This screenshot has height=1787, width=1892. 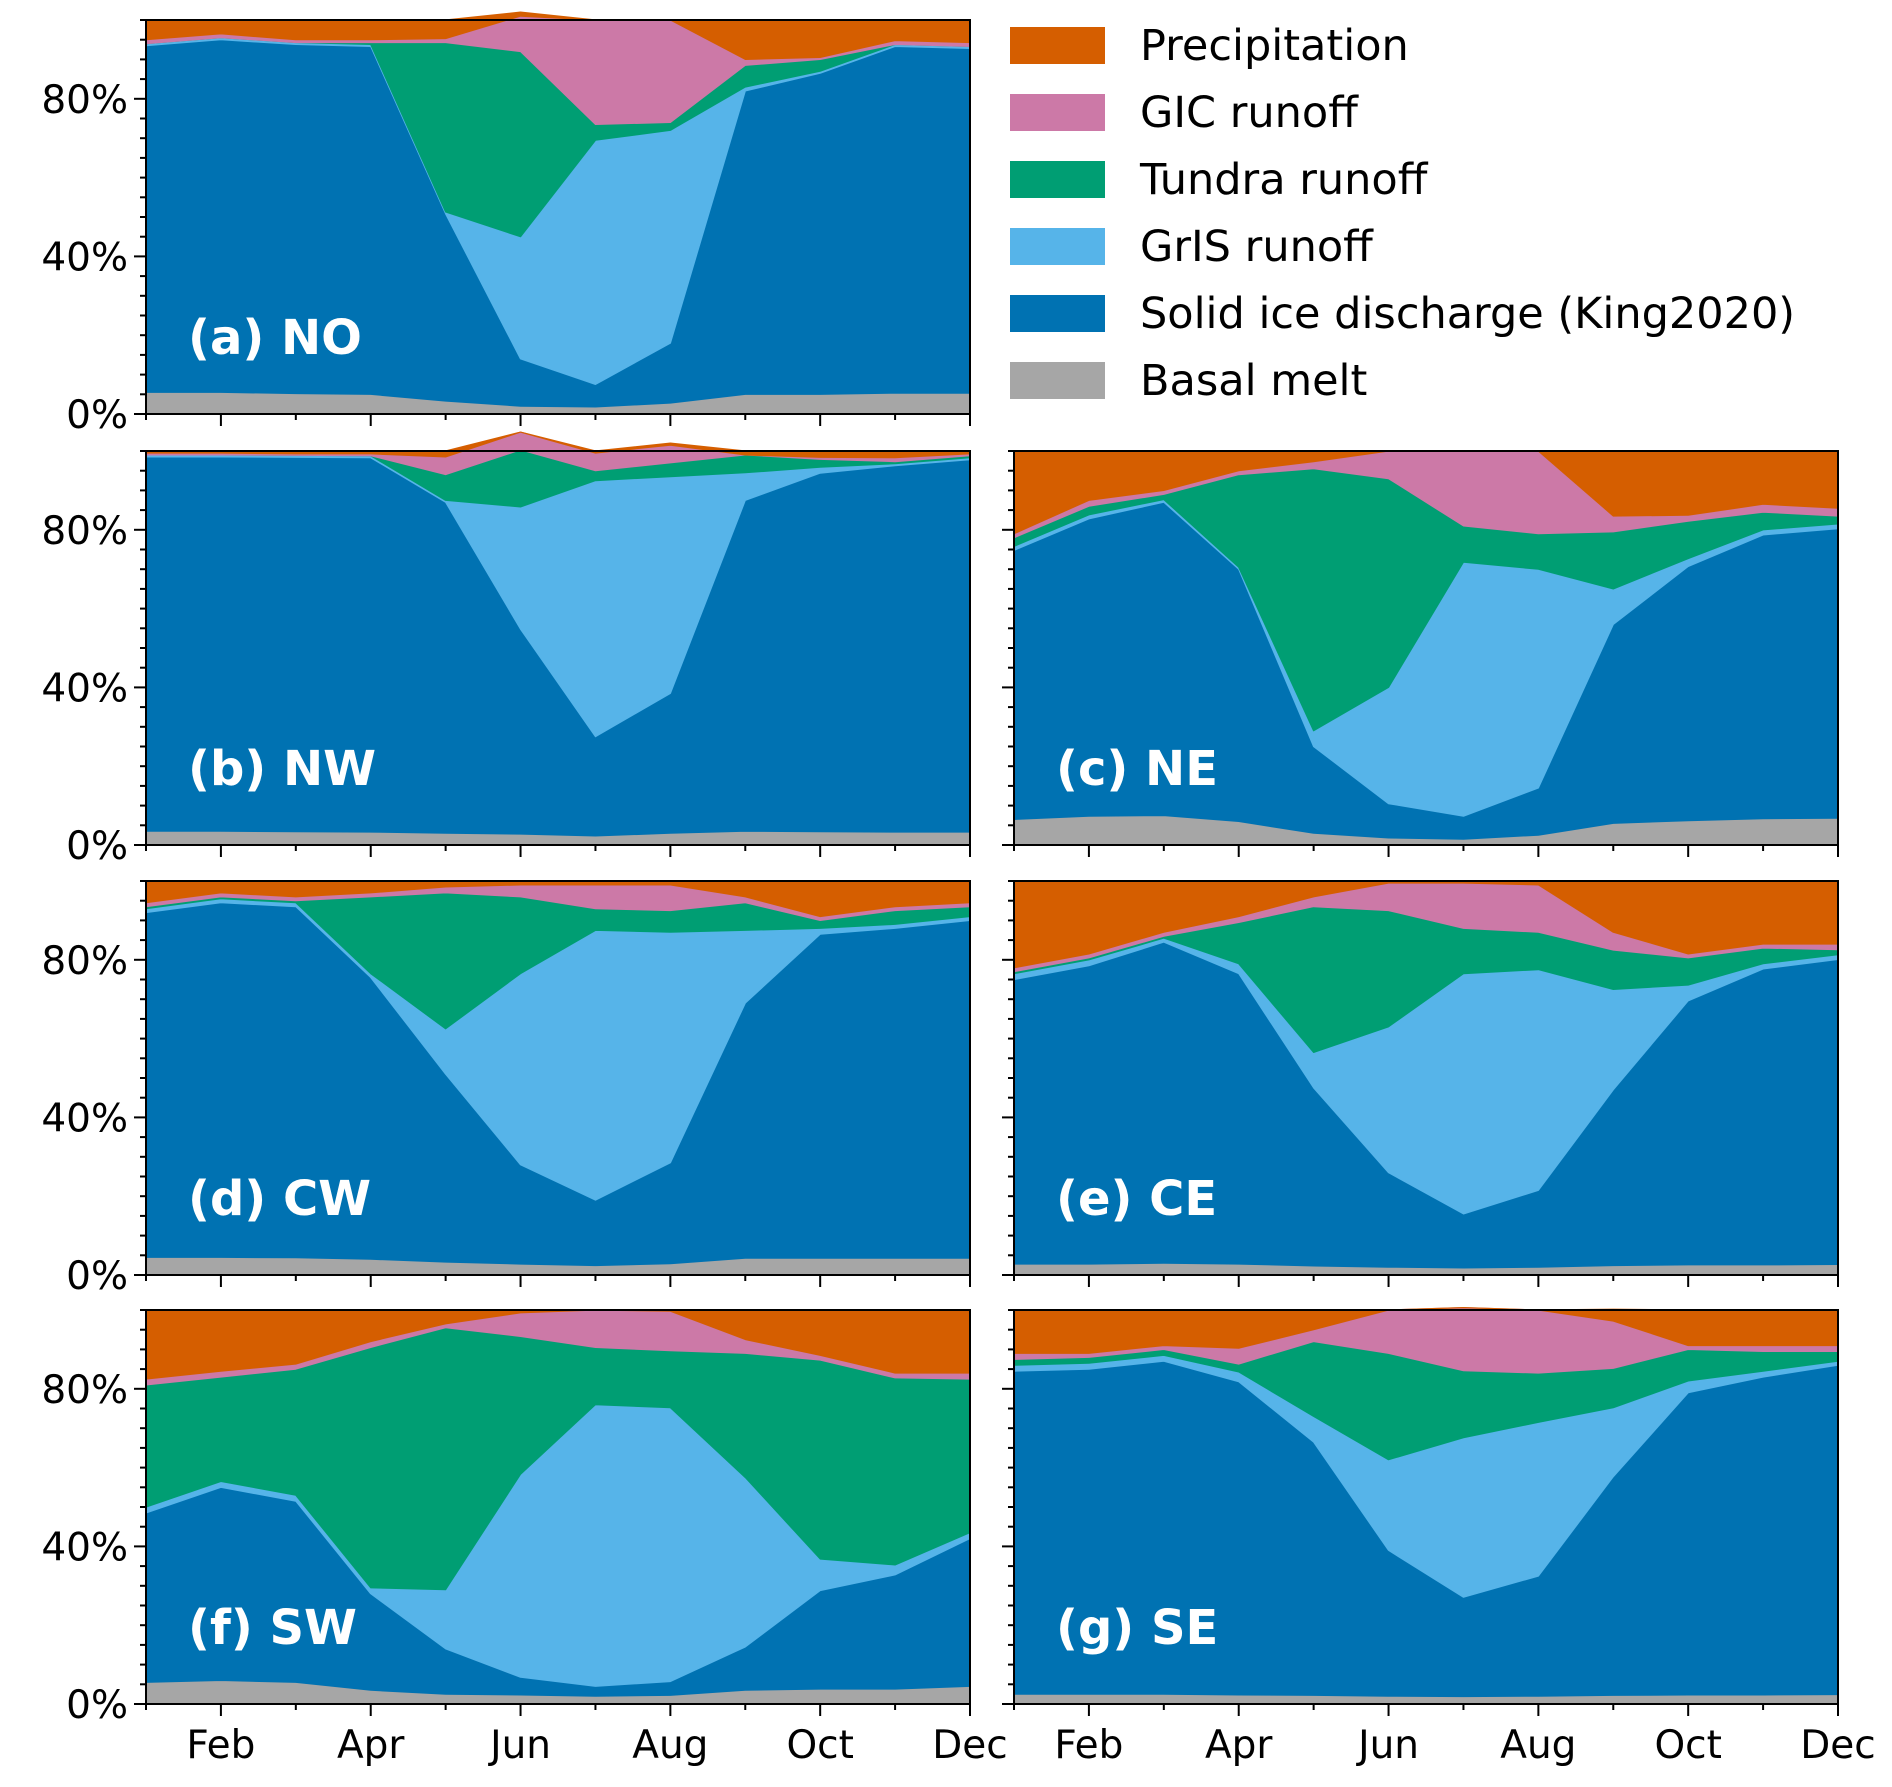 What do you see at coordinates (279, 1199) in the screenshot?
I see `panel-label: (d) CW` at bounding box center [279, 1199].